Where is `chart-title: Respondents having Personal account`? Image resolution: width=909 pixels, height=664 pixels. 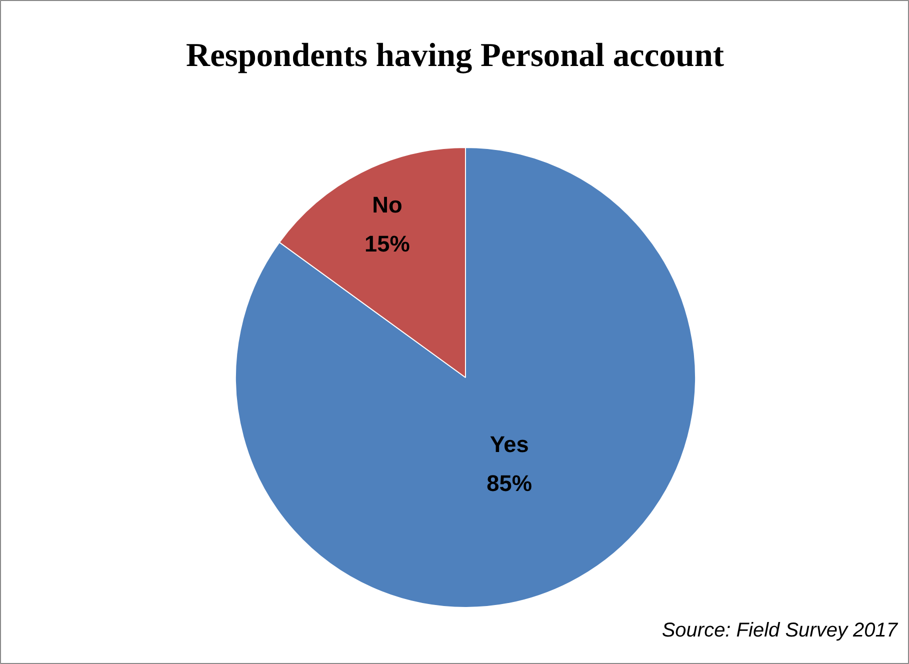
chart-title: Respondents having Personal account is located at coordinates (455, 55).